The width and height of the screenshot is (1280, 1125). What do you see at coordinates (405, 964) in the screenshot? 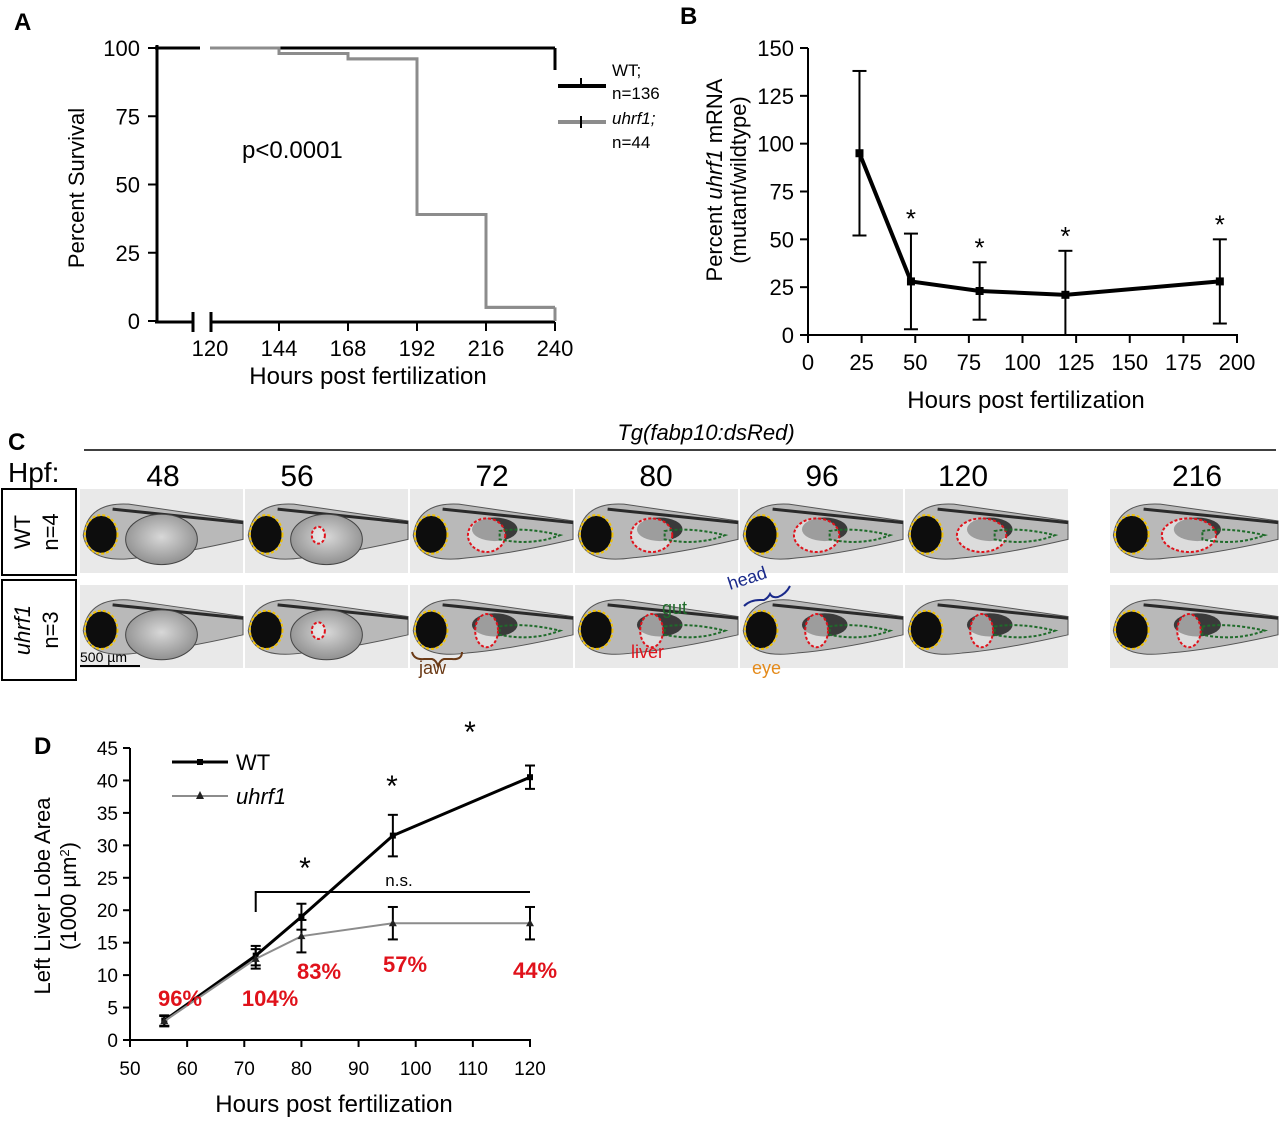
I see `percent-label: 57%` at bounding box center [405, 964].